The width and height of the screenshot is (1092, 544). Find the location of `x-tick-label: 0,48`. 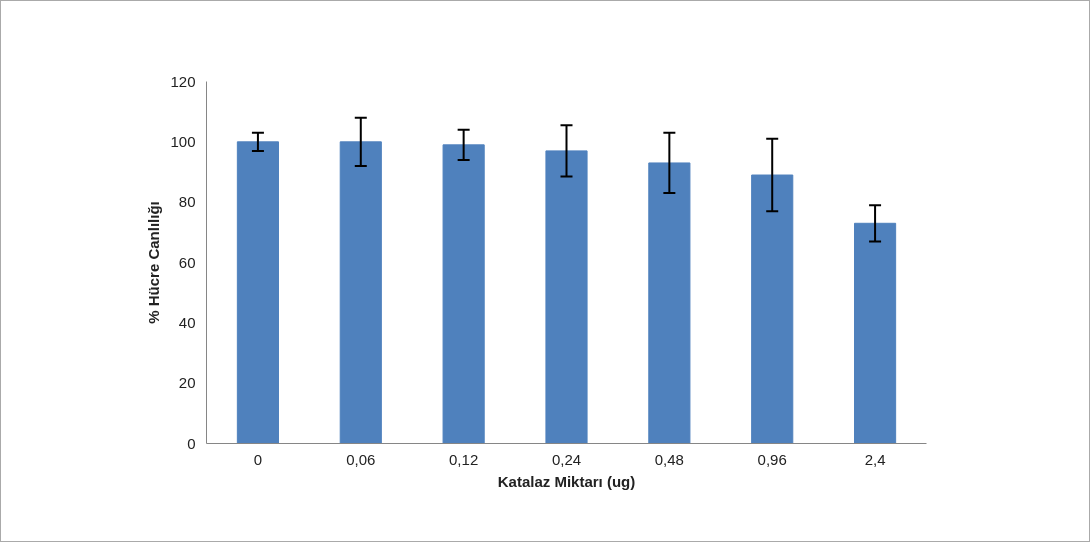

x-tick-label: 0,48 is located at coordinates (669, 459).